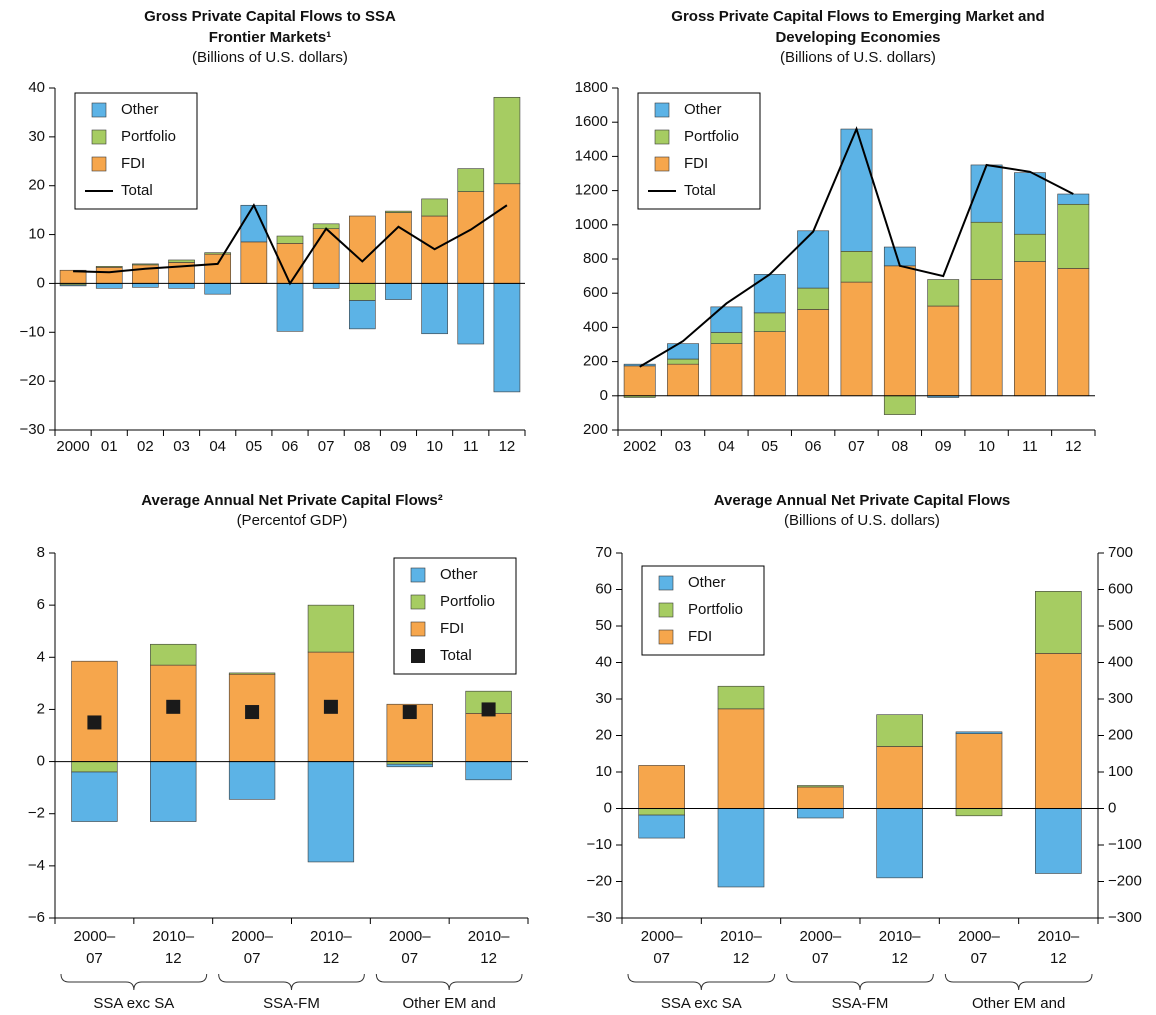 The height and width of the screenshot is (1015, 1156). Describe the element at coordinates (36, 136) in the screenshot. I see `y-tick-label: 30` at that location.